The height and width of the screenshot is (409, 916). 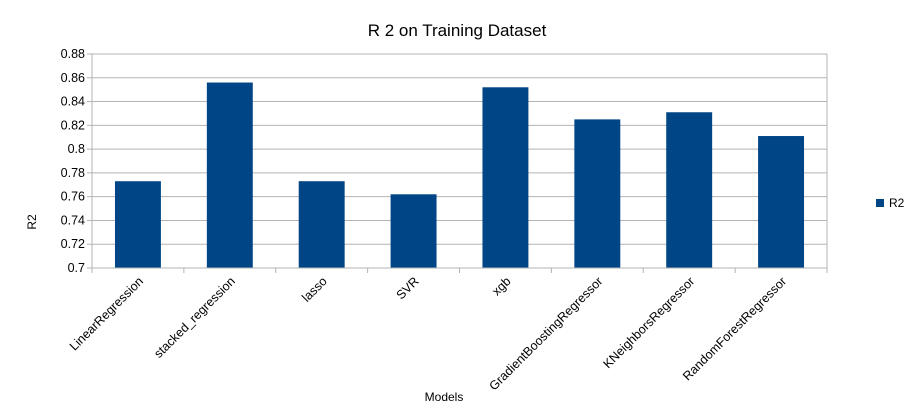 I want to click on y-tick-label: 0.88, so click(x=73, y=54).